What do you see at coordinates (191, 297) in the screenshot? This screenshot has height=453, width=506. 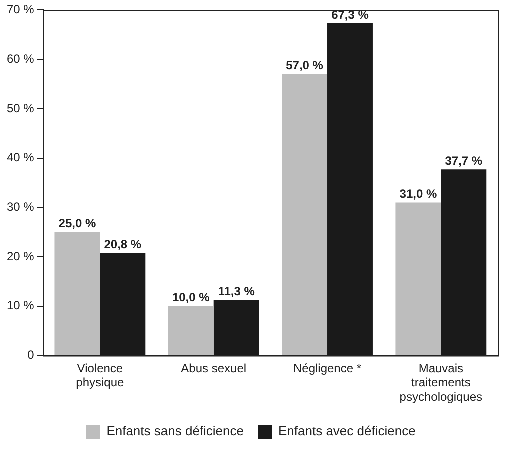 I see `data-label: 10,0 %` at bounding box center [191, 297].